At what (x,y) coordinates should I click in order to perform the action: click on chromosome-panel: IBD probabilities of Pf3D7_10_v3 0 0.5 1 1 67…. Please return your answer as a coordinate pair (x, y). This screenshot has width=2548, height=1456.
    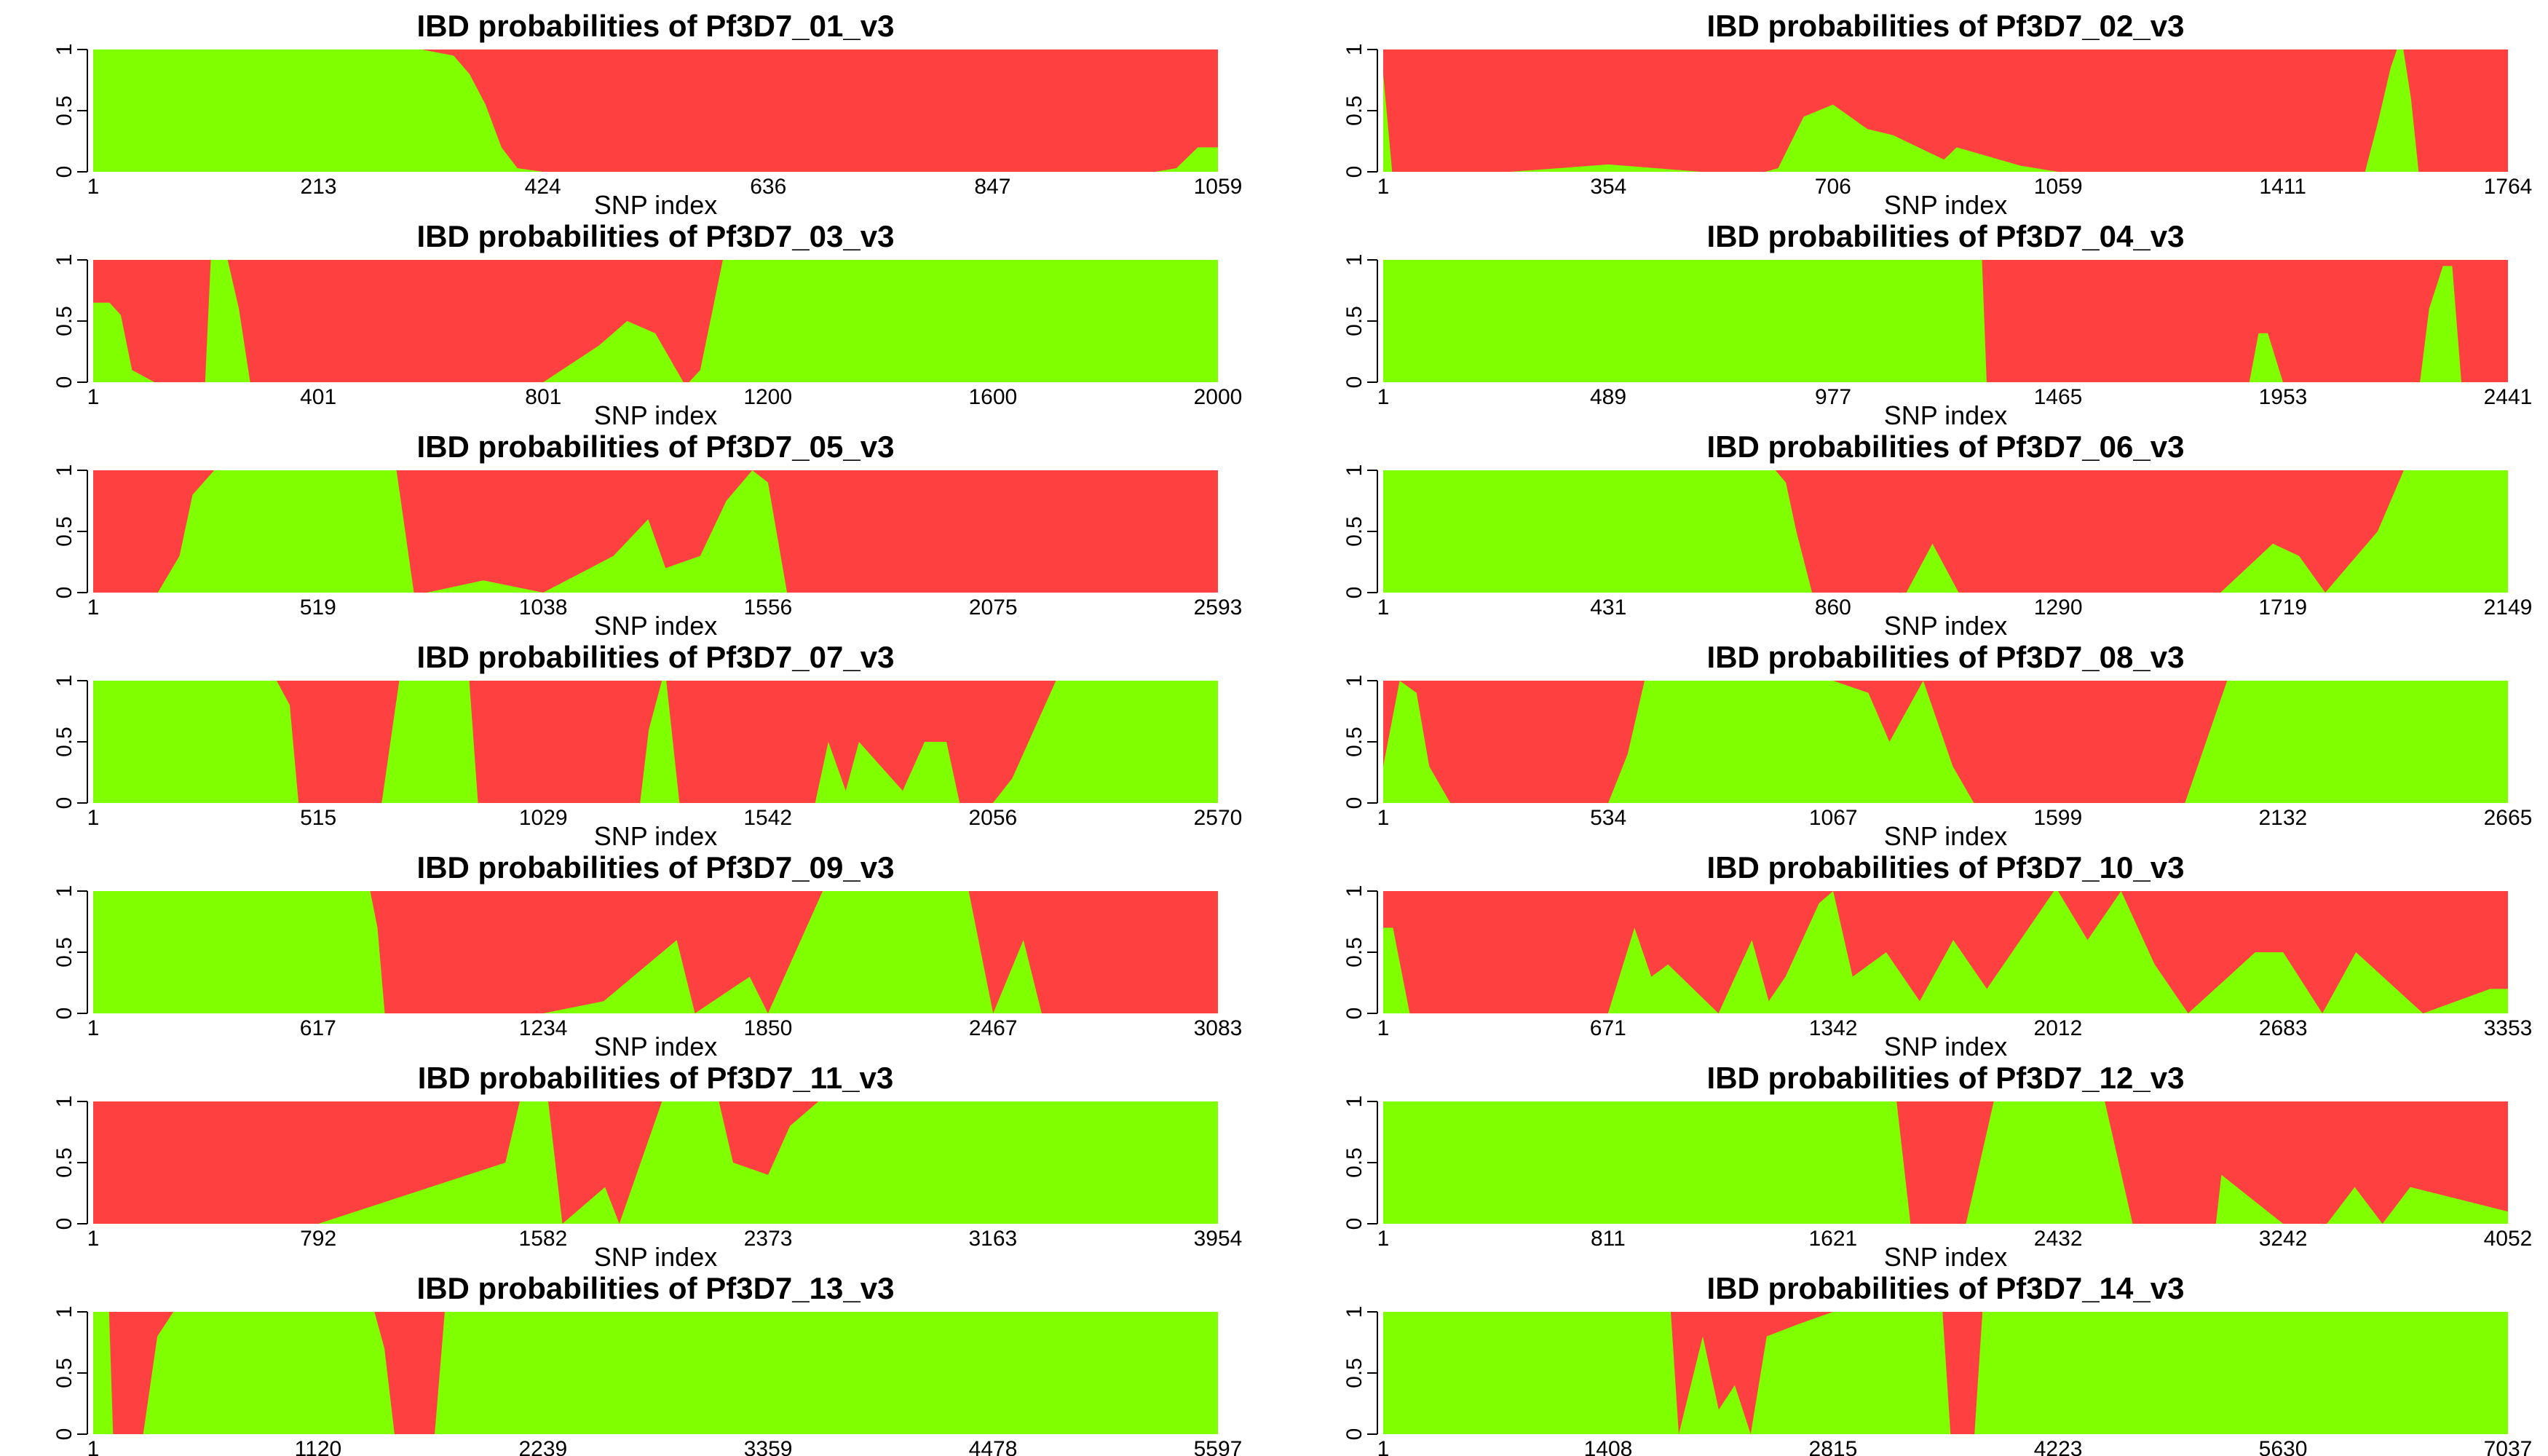
    Looking at the image, I should click on (1937, 955).